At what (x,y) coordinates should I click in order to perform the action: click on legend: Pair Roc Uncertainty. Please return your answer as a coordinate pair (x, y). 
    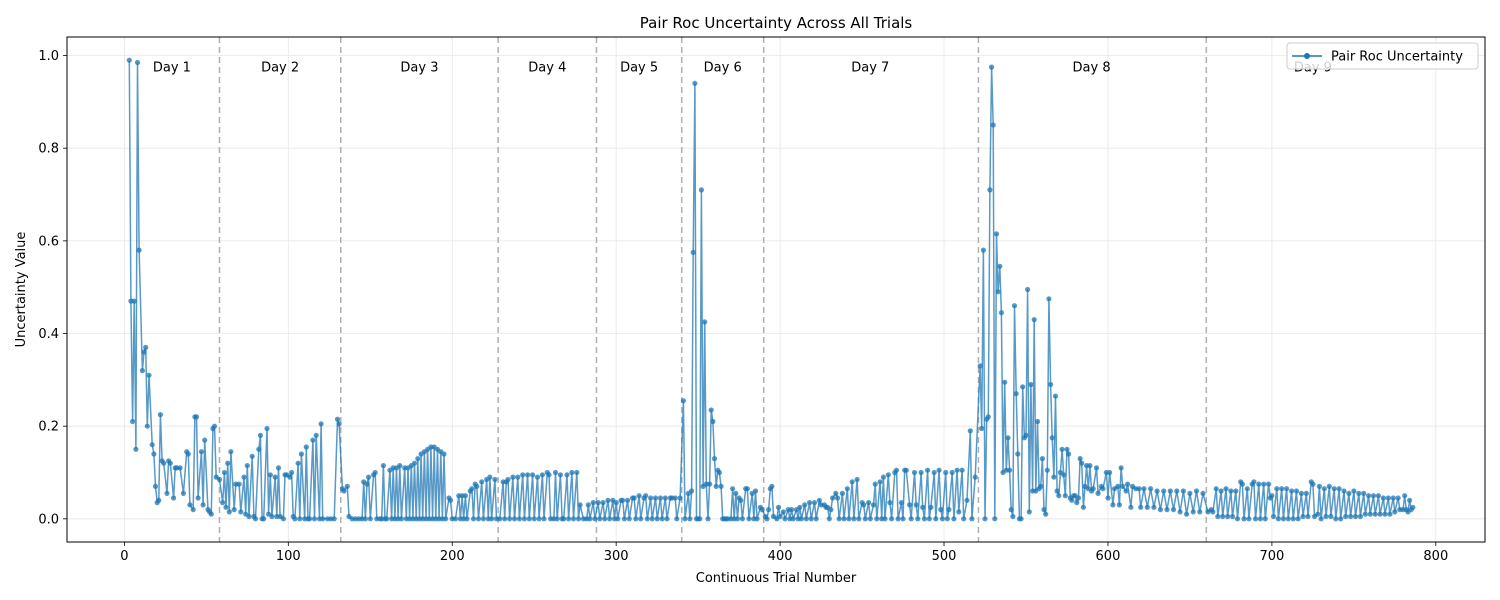
    Looking at the image, I should click on (1382, 56).